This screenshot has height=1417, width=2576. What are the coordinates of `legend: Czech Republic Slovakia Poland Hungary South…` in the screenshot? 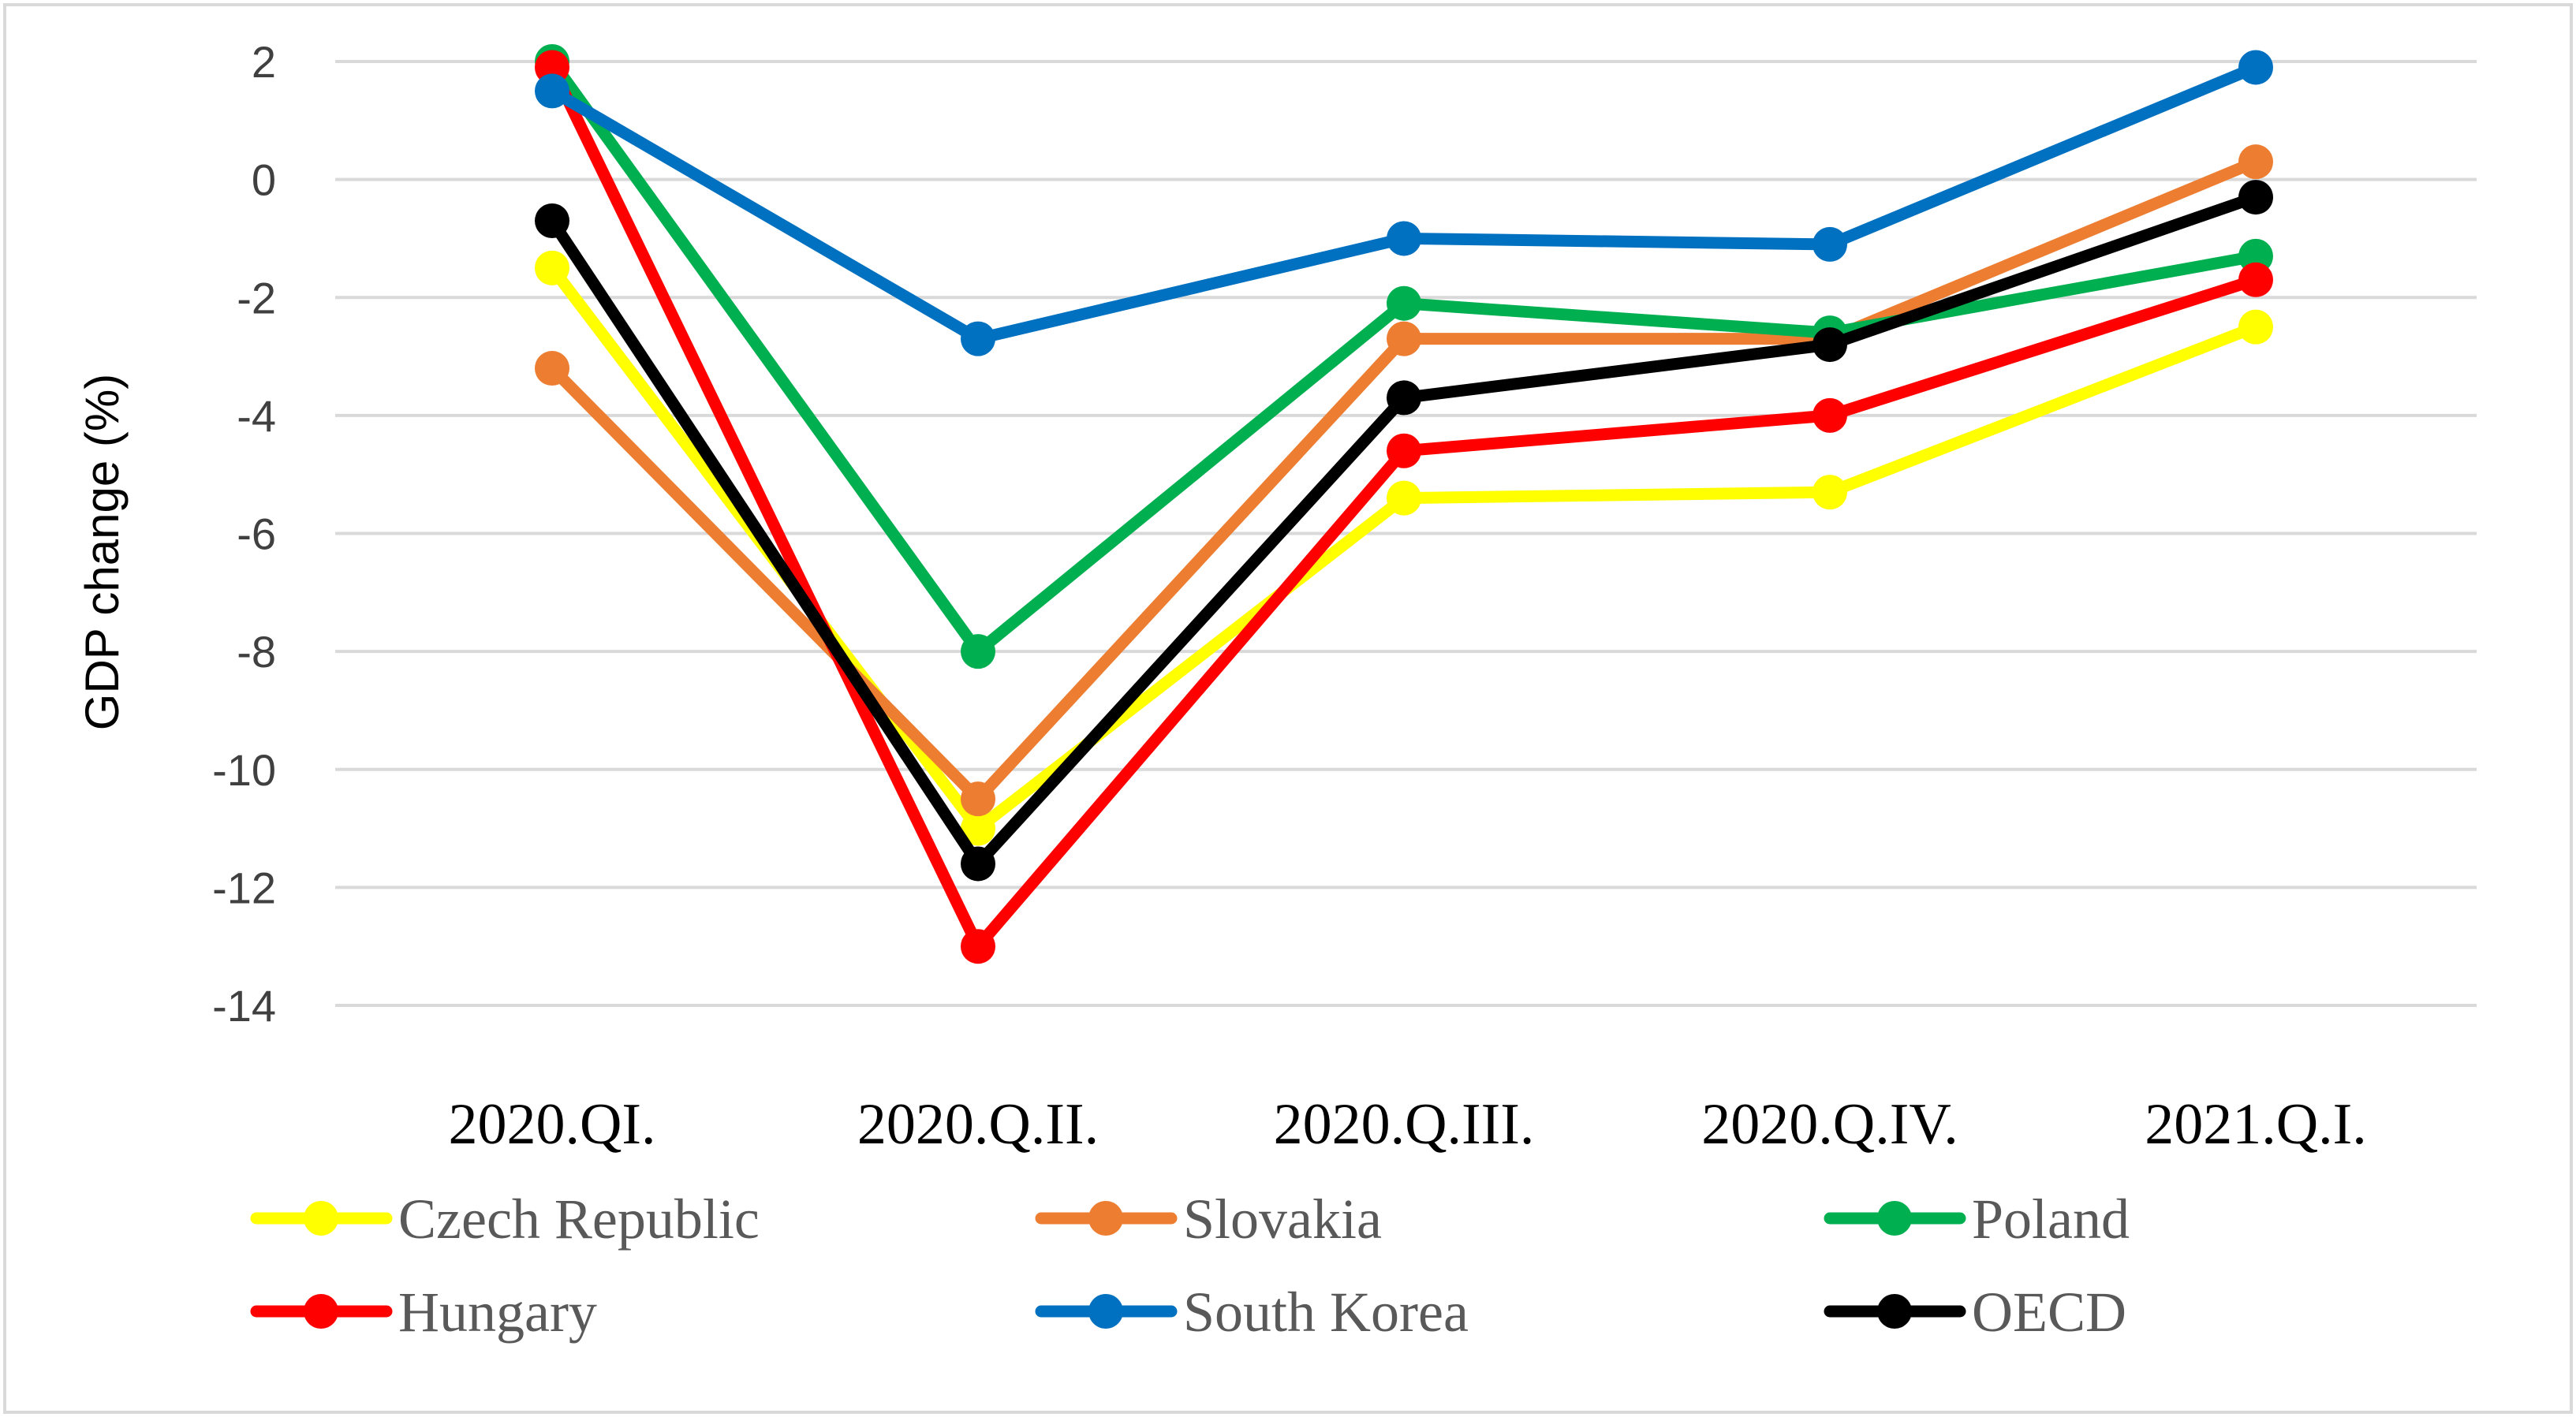 It's located at (1190, 1266).